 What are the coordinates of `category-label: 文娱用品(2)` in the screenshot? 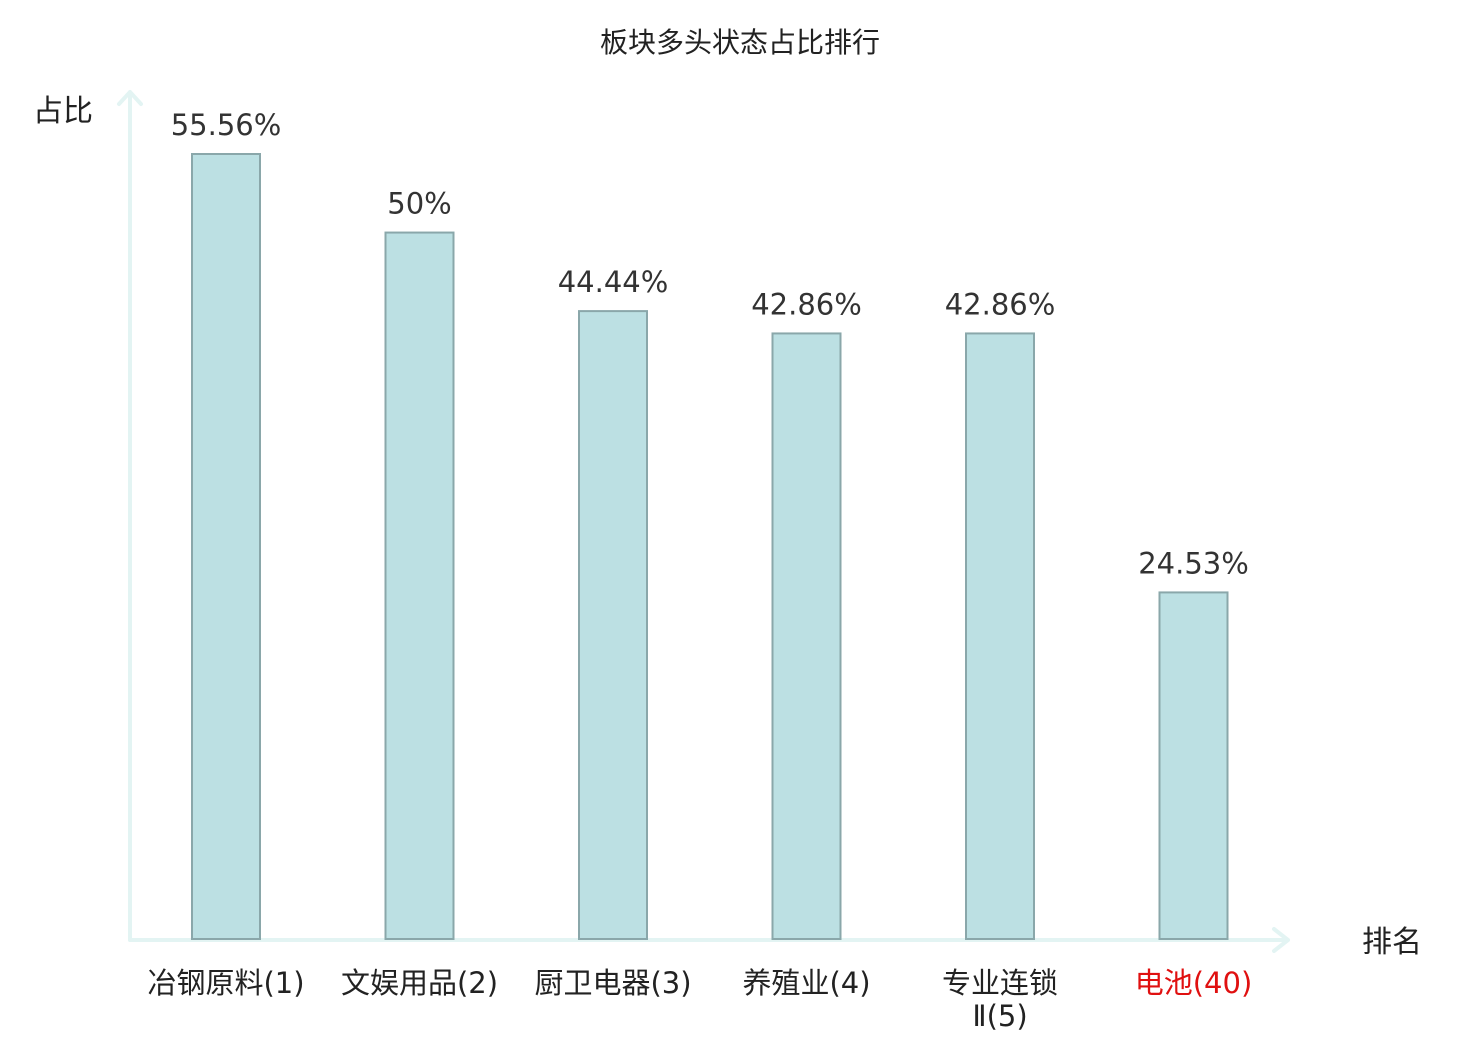 It's located at (419, 983).